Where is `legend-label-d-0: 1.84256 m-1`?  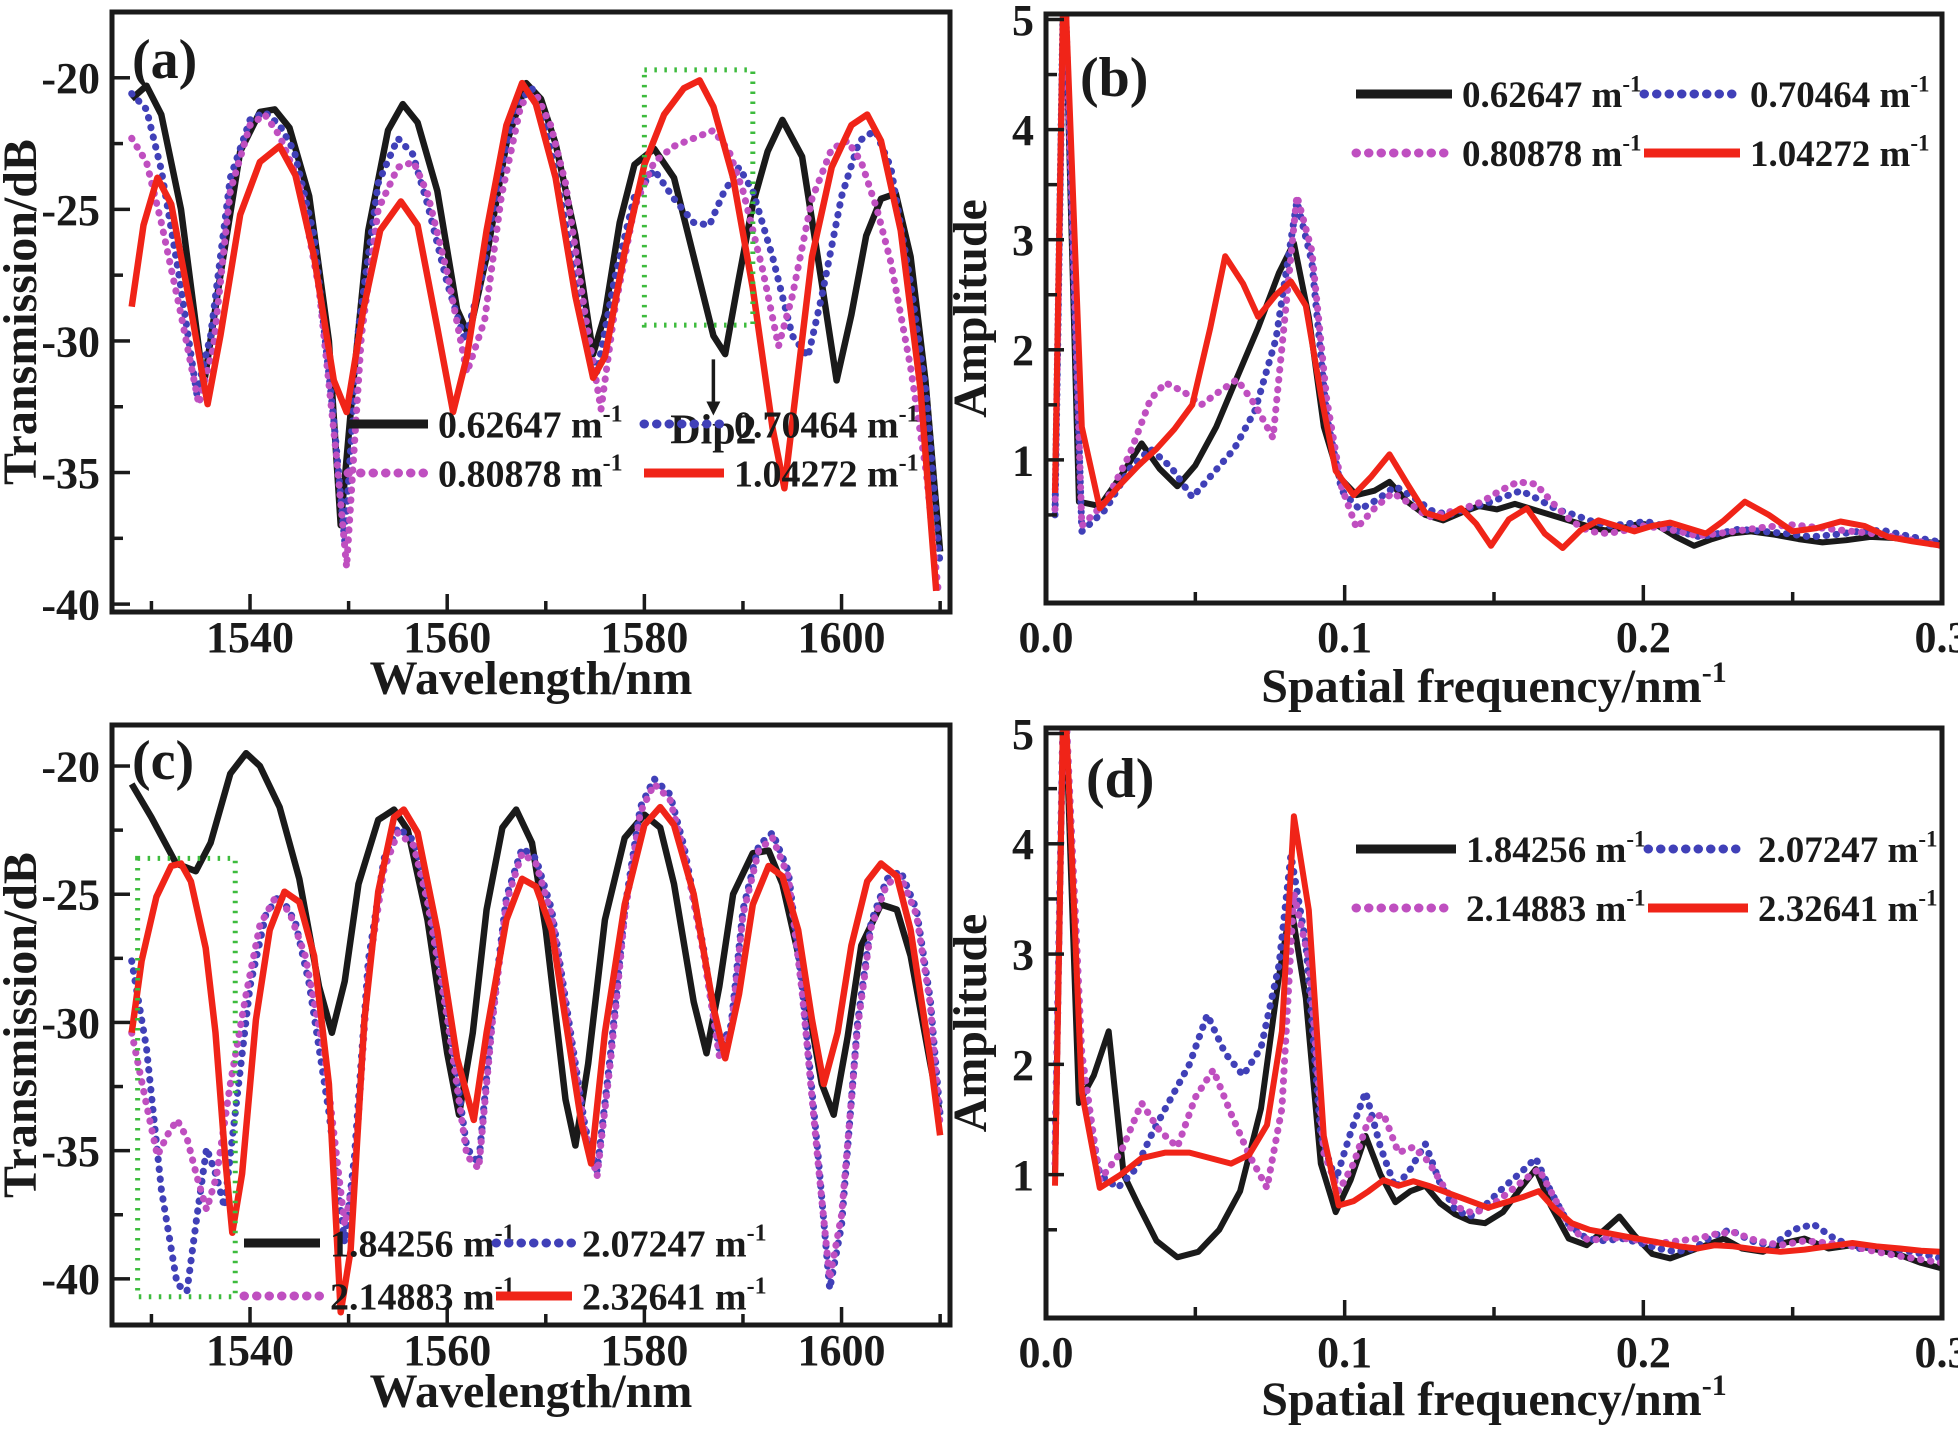
legend-label-d-0: 1.84256 m-1 is located at coordinates (1556, 848).